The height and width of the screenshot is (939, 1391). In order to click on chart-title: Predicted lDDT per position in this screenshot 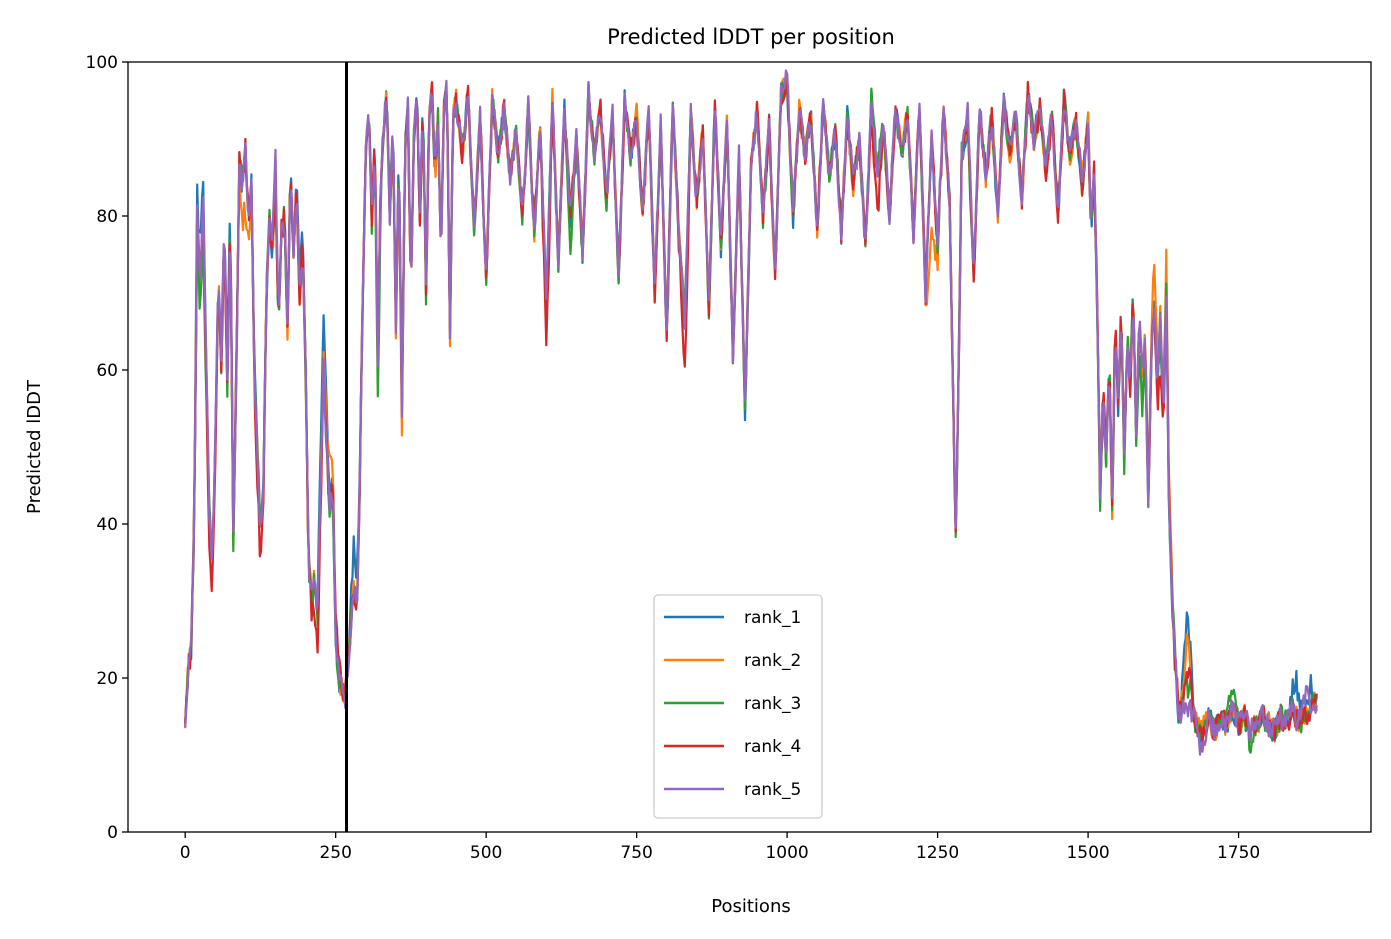, I will do `click(751, 37)`.